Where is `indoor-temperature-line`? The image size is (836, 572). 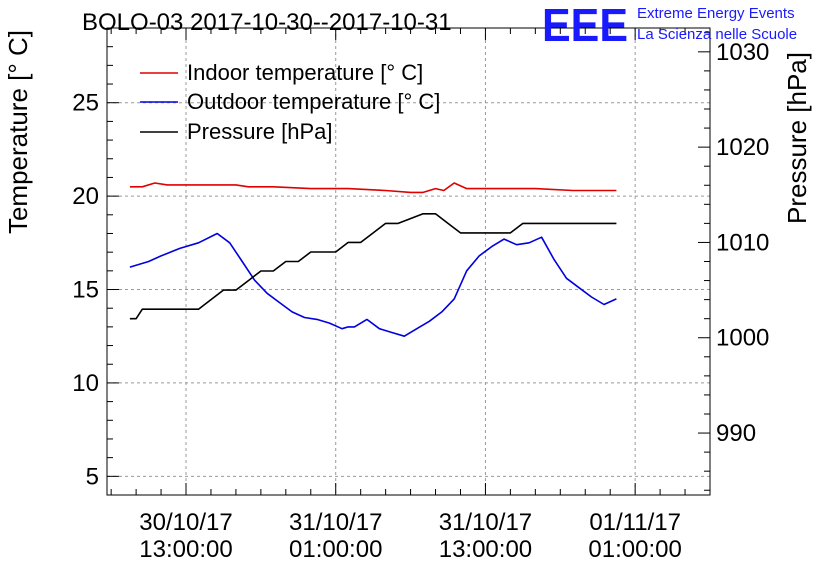 indoor-temperature-line is located at coordinates (373, 188).